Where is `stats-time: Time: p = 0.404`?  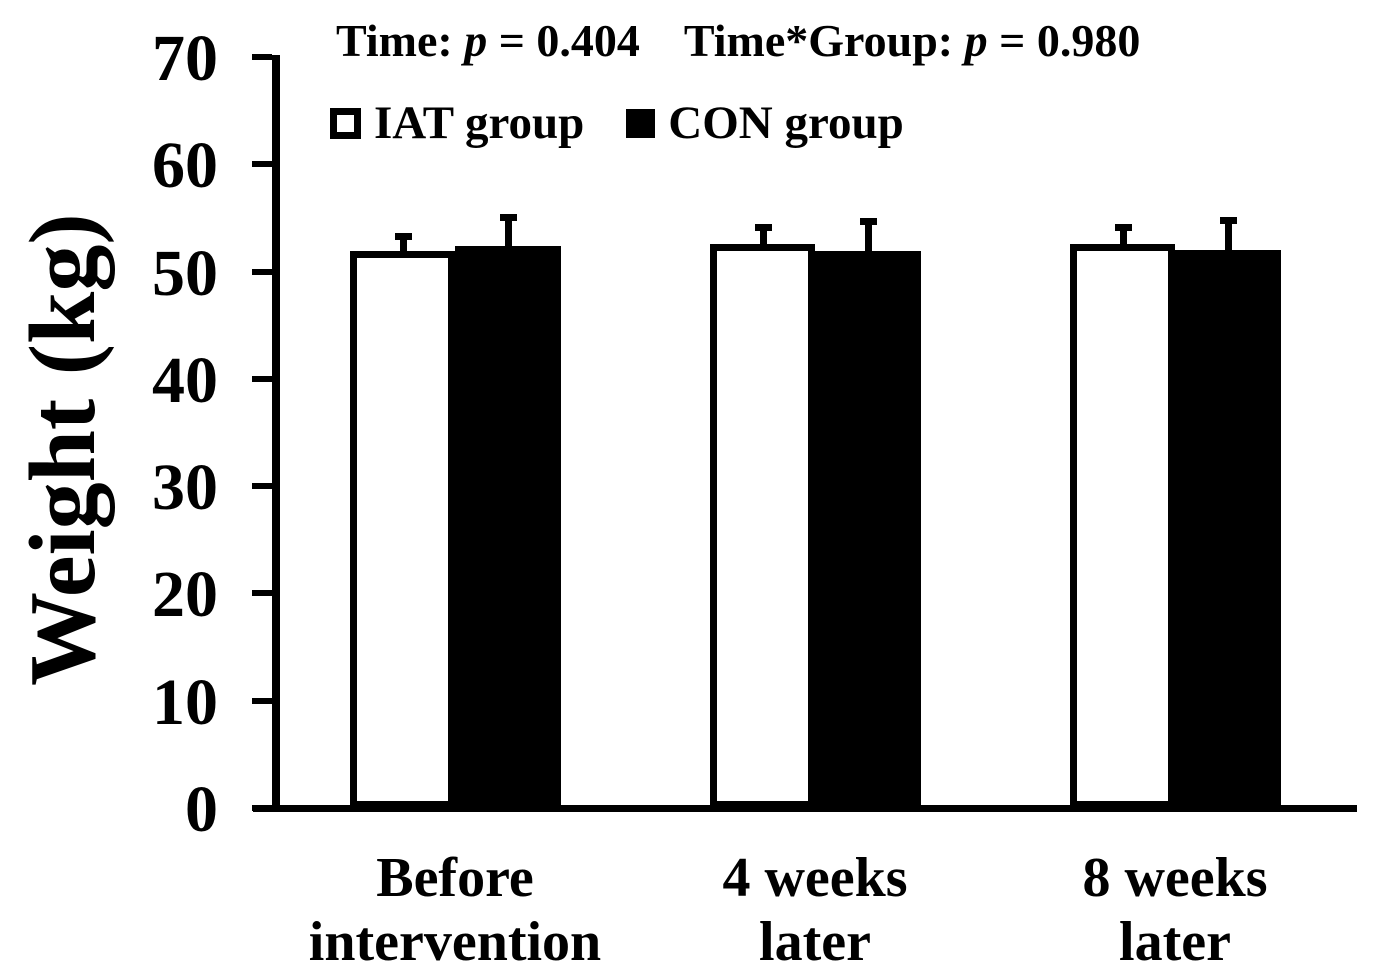
stats-time: Time: p = 0.404 is located at coordinates (488, 40).